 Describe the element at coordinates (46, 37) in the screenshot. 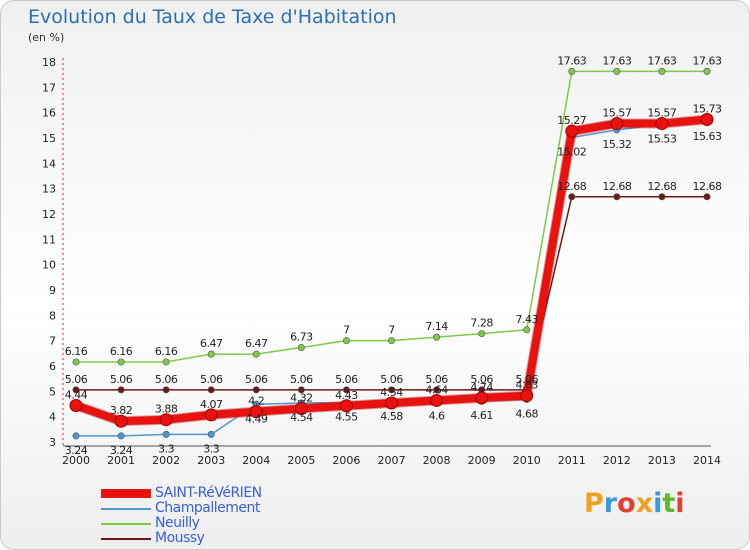

I see `chart-unit-label: (en %)` at that location.